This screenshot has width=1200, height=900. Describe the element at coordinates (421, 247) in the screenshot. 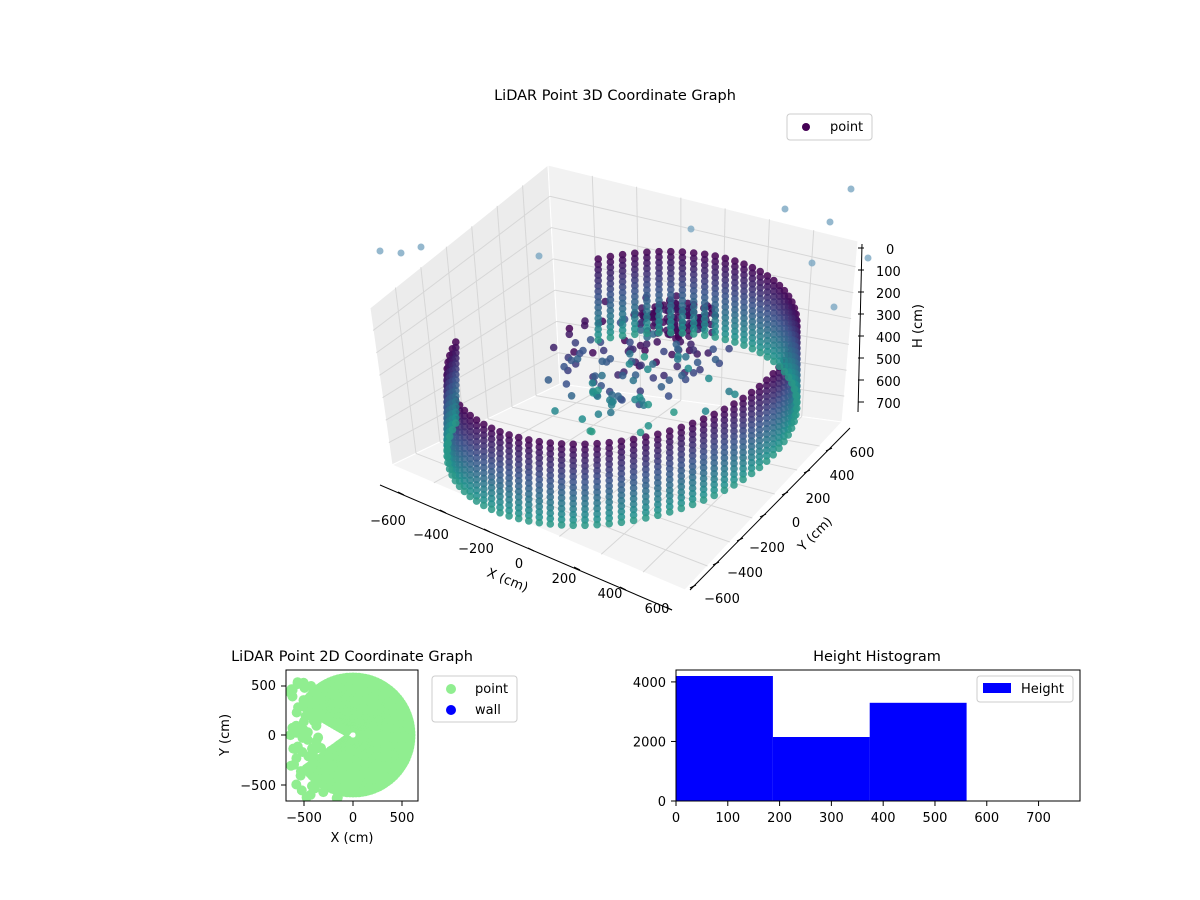

I see `outlier-point` at that location.